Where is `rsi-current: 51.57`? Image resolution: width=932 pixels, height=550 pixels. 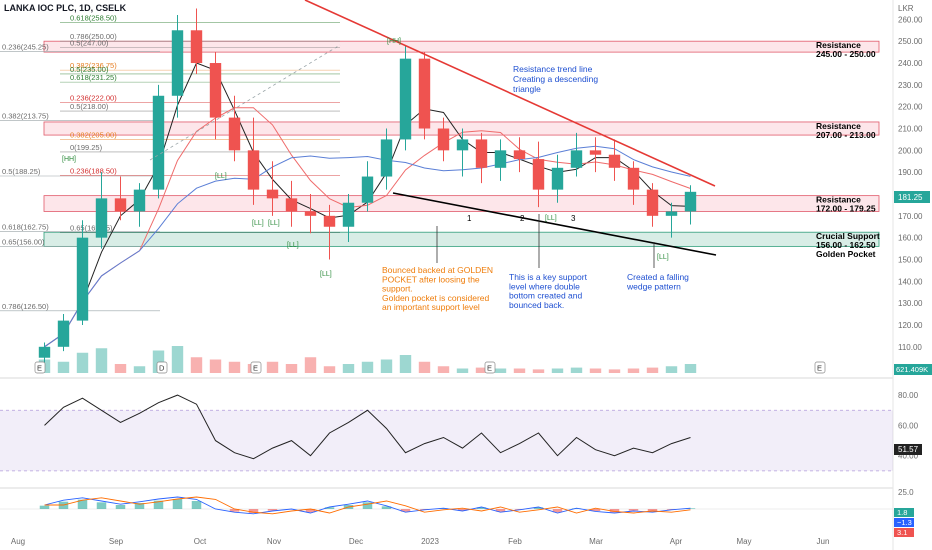 rsi-current: 51.57 is located at coordinates (908, 449).